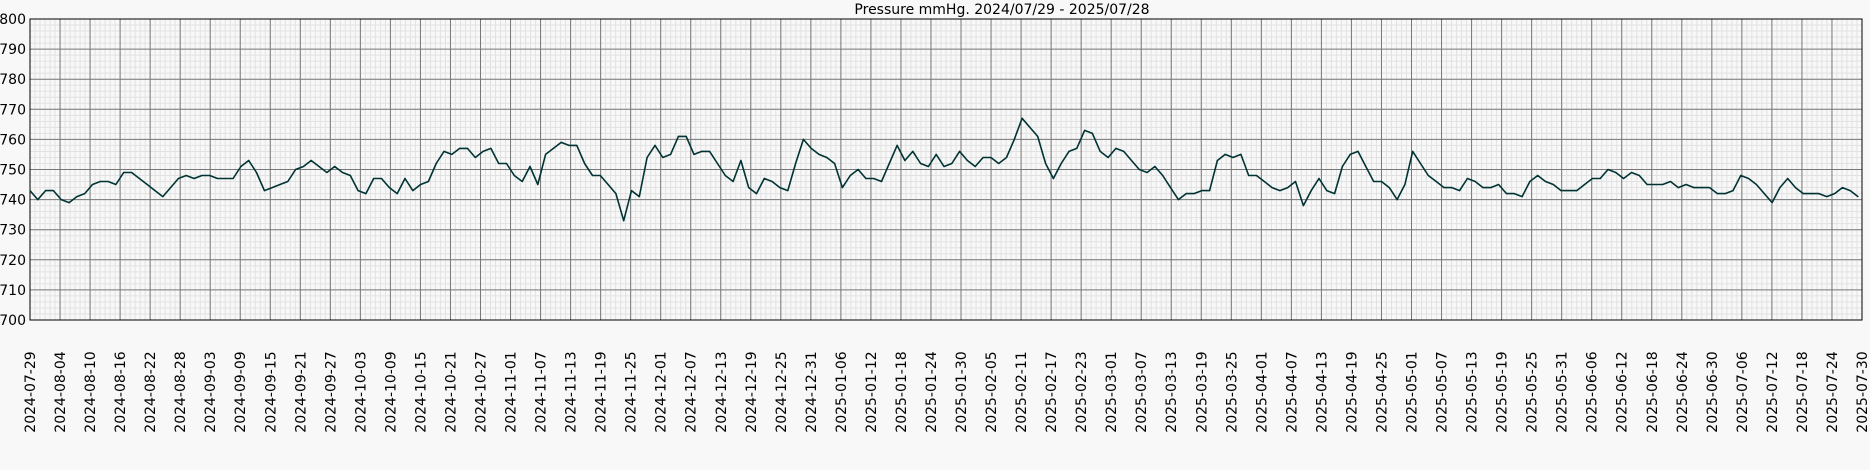  Describe the element at coordinates (1052, 391) in the screenshot. I see `x-tick-label: 2025-02-17` at that location.